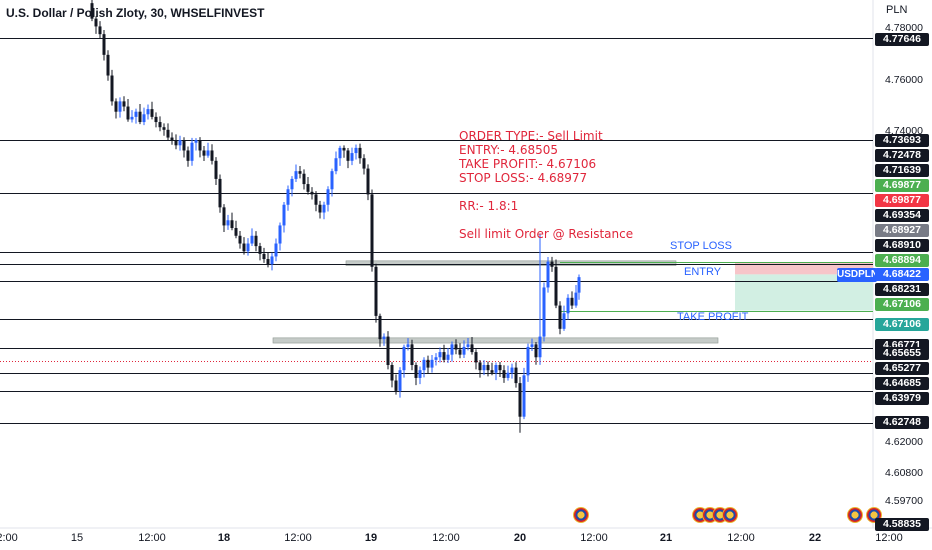  What do you see at coordinates (546, 234) in the screenshot?
I see `annotation-line-8: Sell limit Order @ Resistance` at bounding box center [546, 234].